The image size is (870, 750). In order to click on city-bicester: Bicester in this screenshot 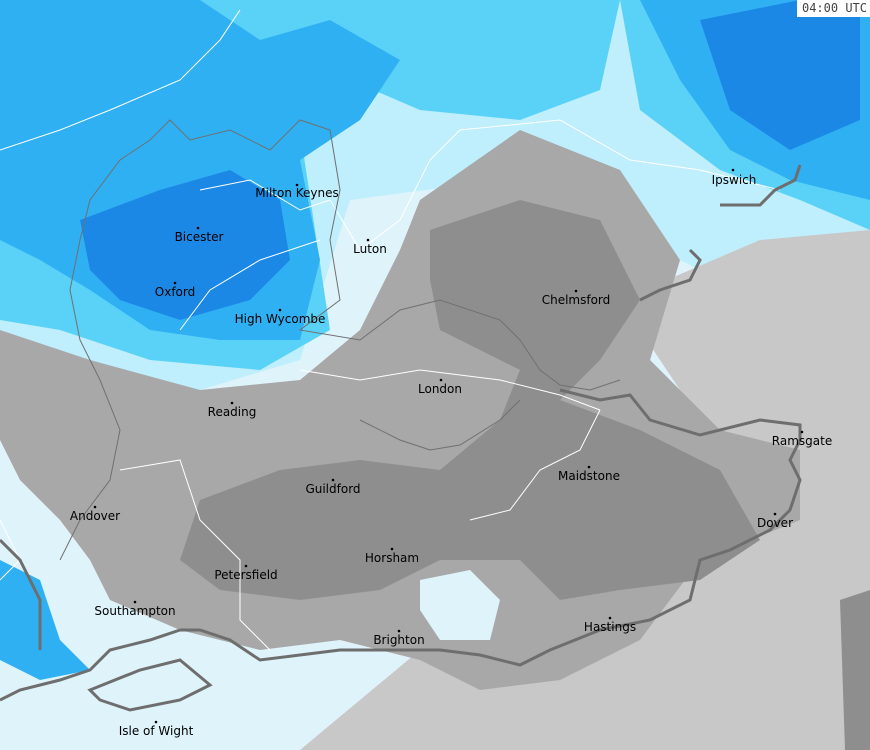, I will do `click(199, 235)`.